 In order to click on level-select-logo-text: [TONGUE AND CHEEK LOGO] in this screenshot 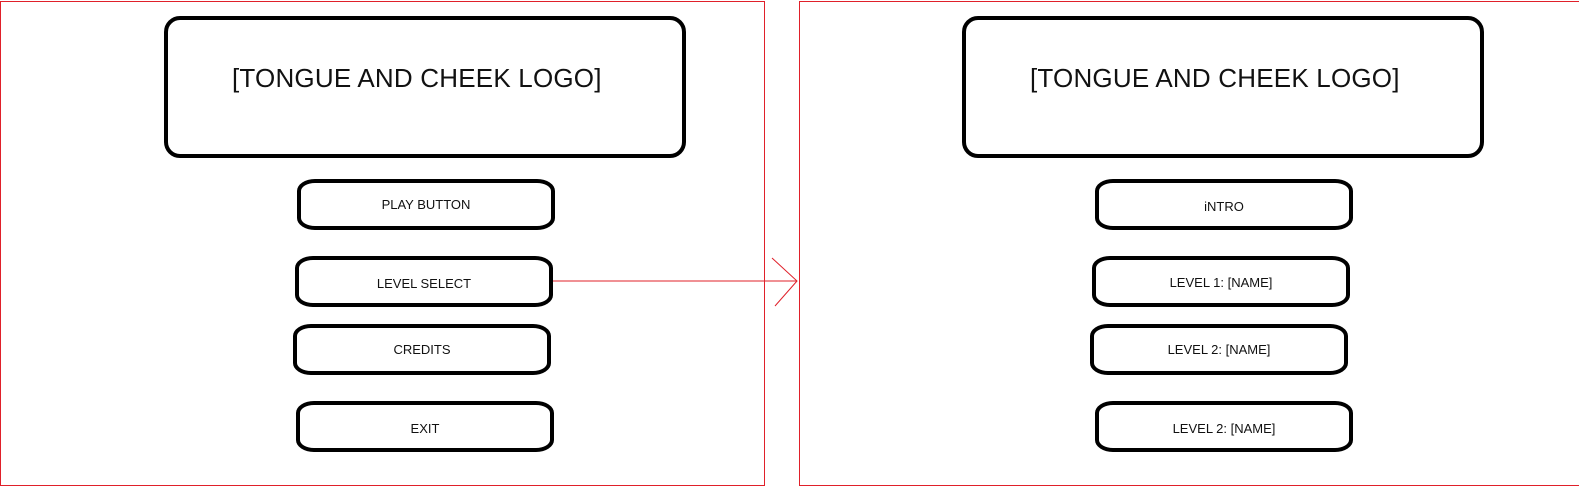, I will do `click(1215, 78)`.